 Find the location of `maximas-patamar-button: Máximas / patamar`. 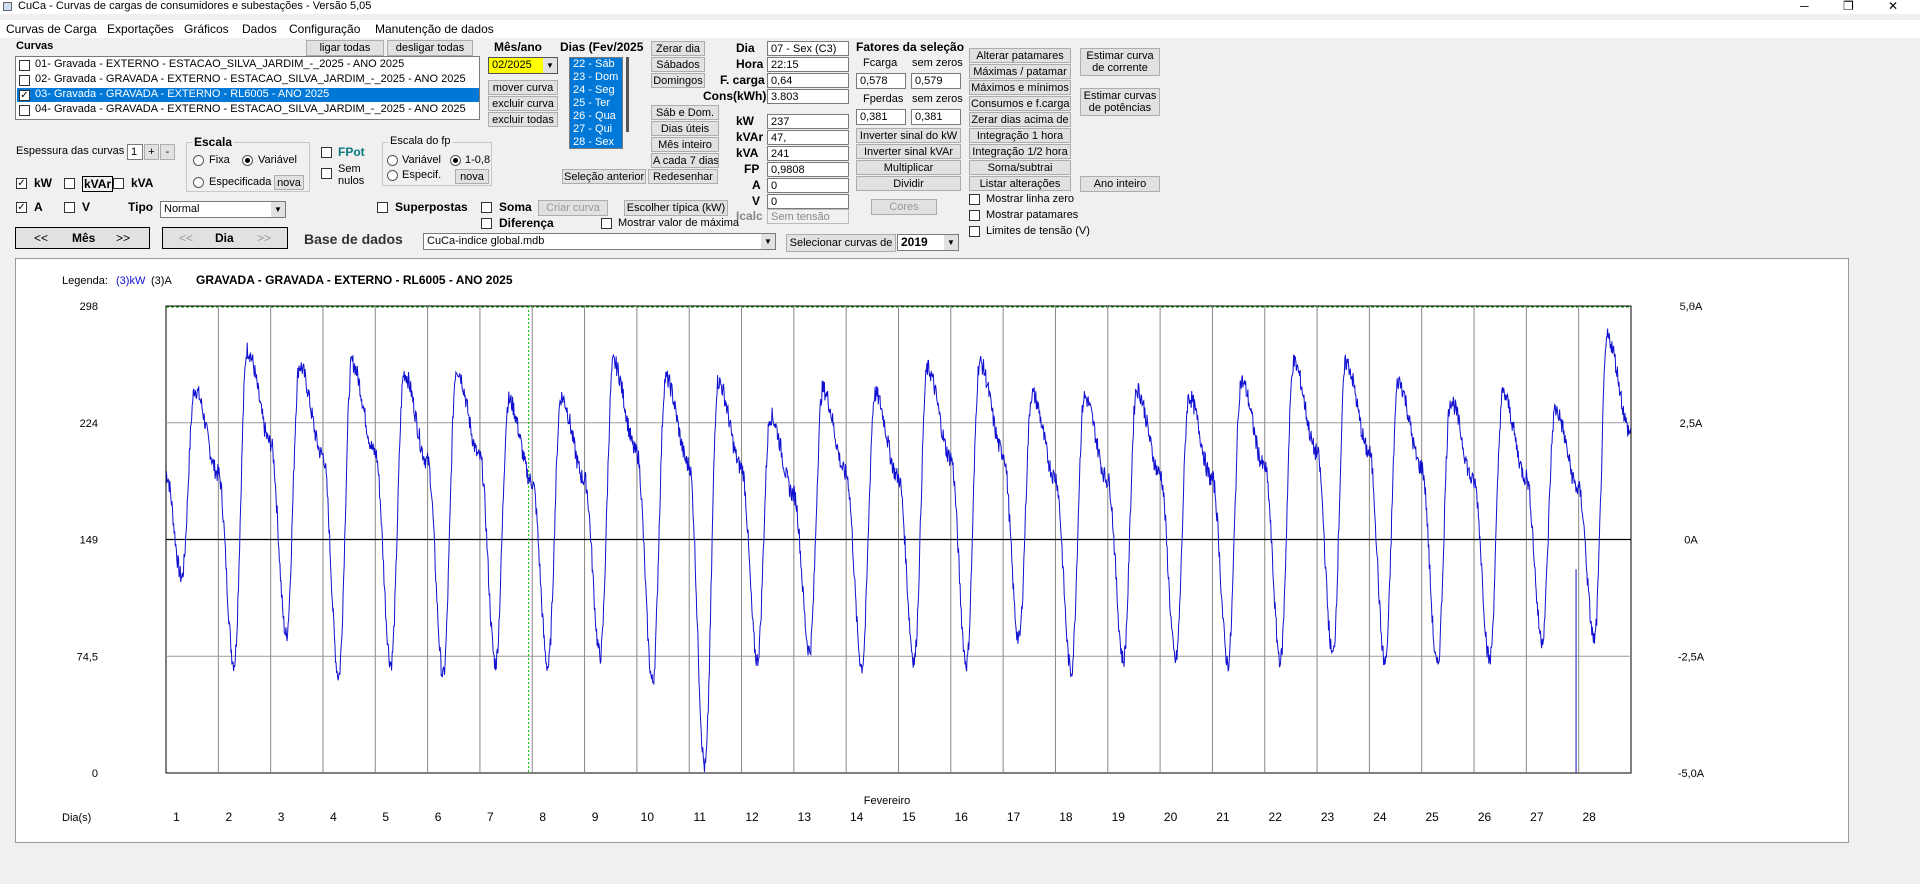

maximas-patamar-button: Máximas / patamar is located at coordinates (1020, 71).